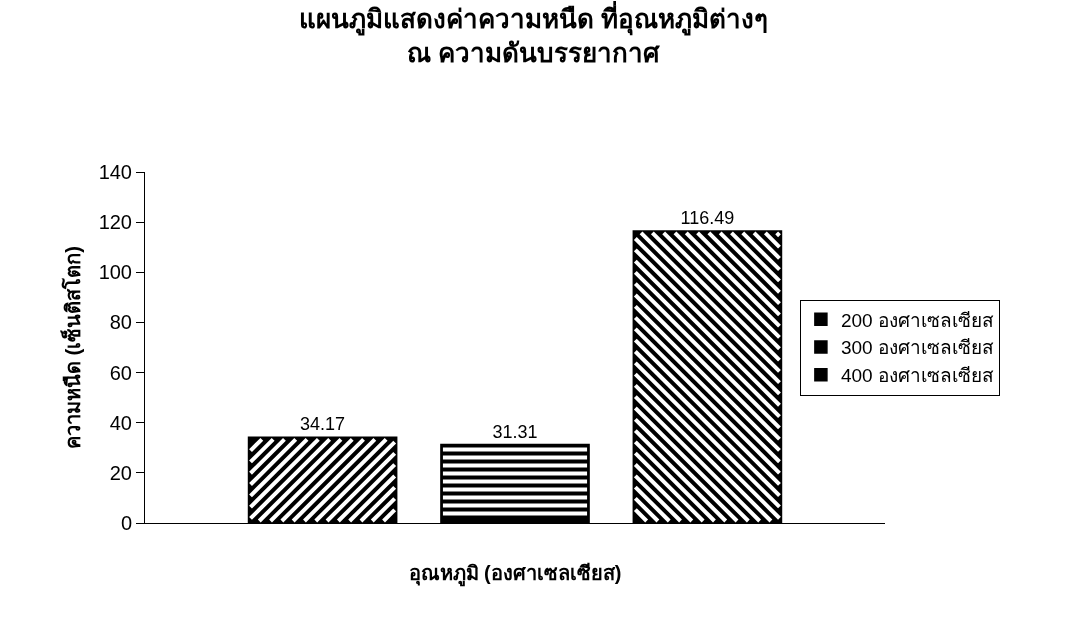 The height and width of the screenshot is (617, 1067). Describe the element at coordinates (72, 347) in the screenshot. I see `y-axis-title: ความหนืด (เซ็นติสโตก)` at that location.